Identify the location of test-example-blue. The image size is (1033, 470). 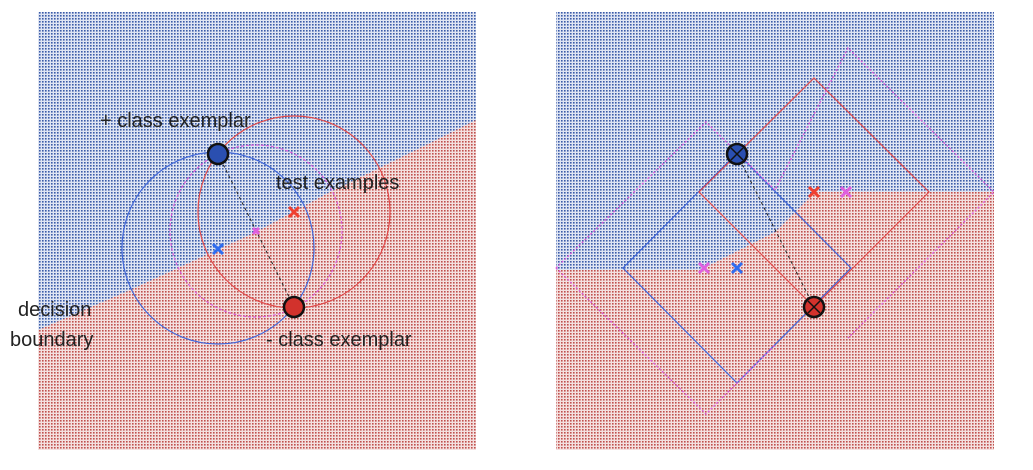
(218, 249).